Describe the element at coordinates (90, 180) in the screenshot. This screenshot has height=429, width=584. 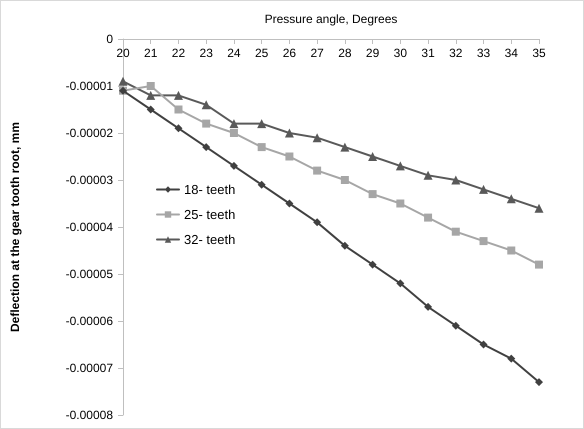
I see `y-tick-label: -0.00003` at that location.